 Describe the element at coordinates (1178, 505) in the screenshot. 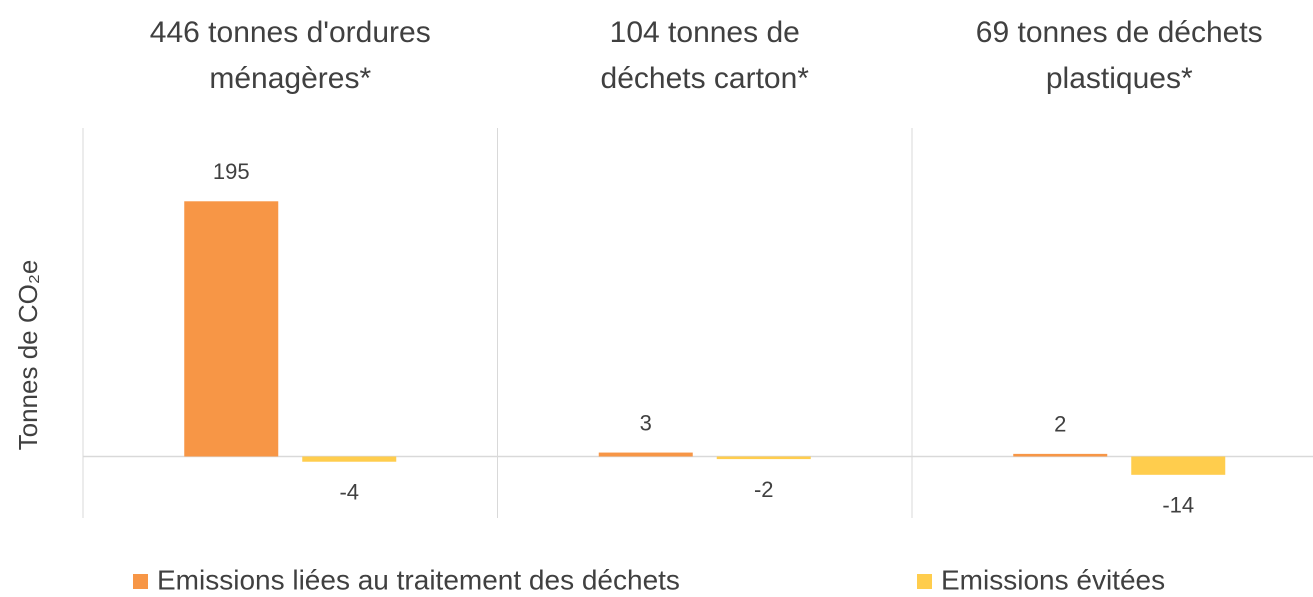

I see `data-label: -14` at that location.